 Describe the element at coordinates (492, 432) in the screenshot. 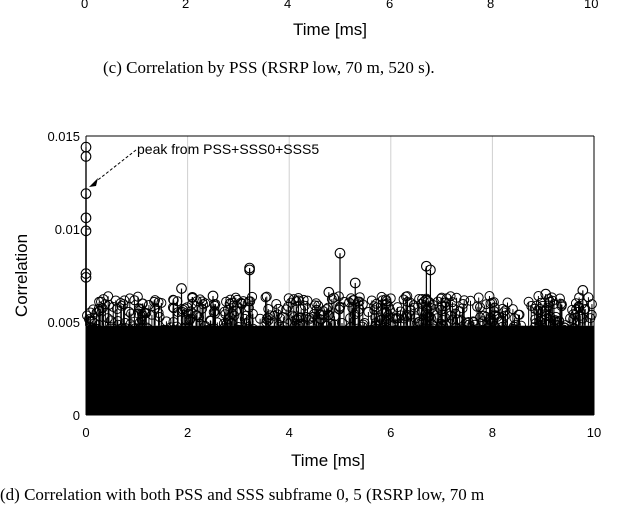

I see `x-tick-label: 8` at that location.